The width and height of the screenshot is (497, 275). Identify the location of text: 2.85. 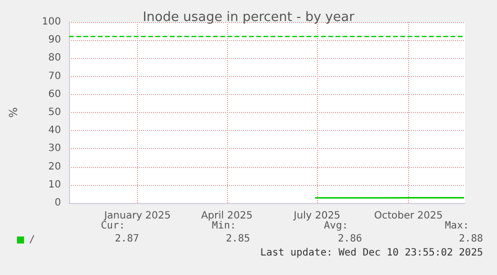
(238, 239).